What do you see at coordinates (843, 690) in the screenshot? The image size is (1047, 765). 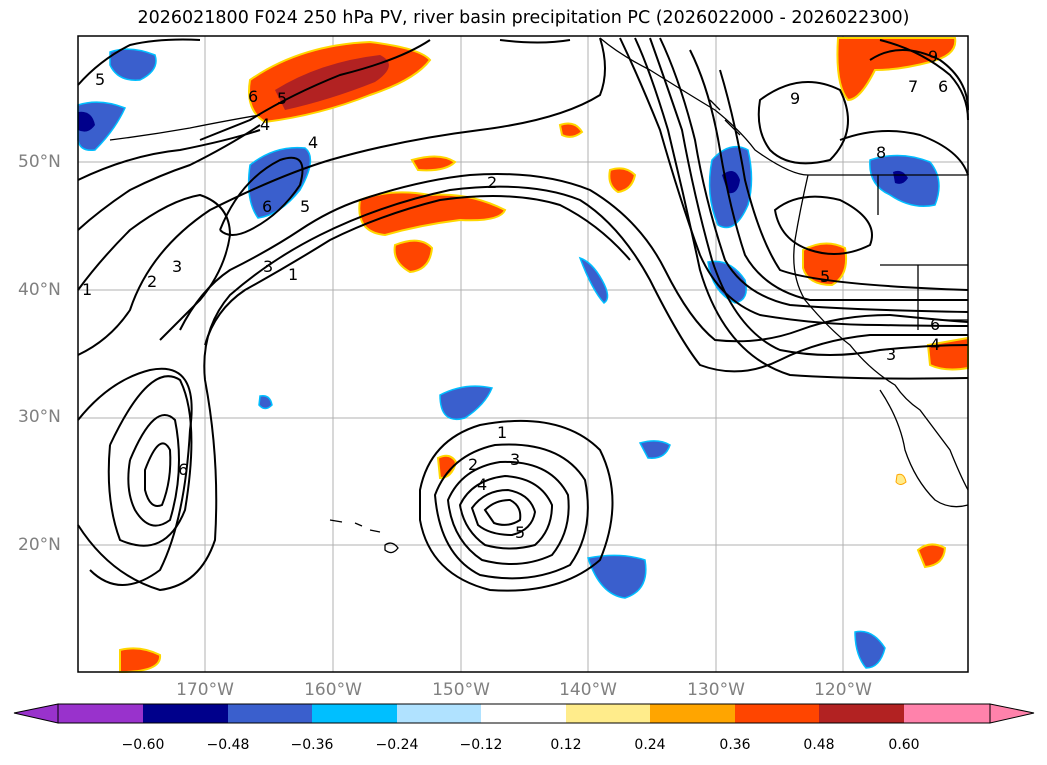 I see `lon-label-120w: 120°W` at bounding box center [843, 690].